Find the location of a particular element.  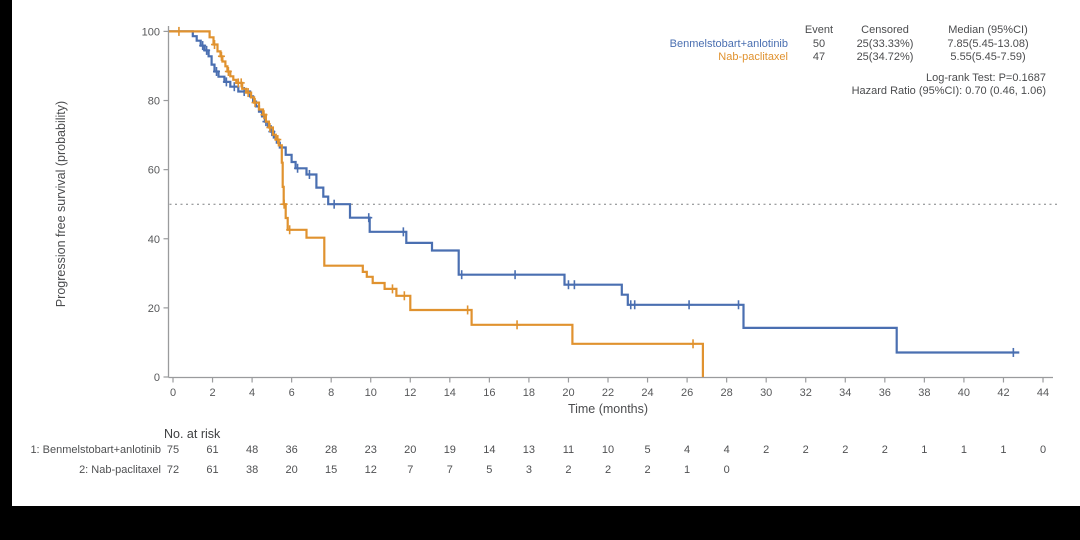

x-tick-label: 44 is located at coordinates (1043, 393).